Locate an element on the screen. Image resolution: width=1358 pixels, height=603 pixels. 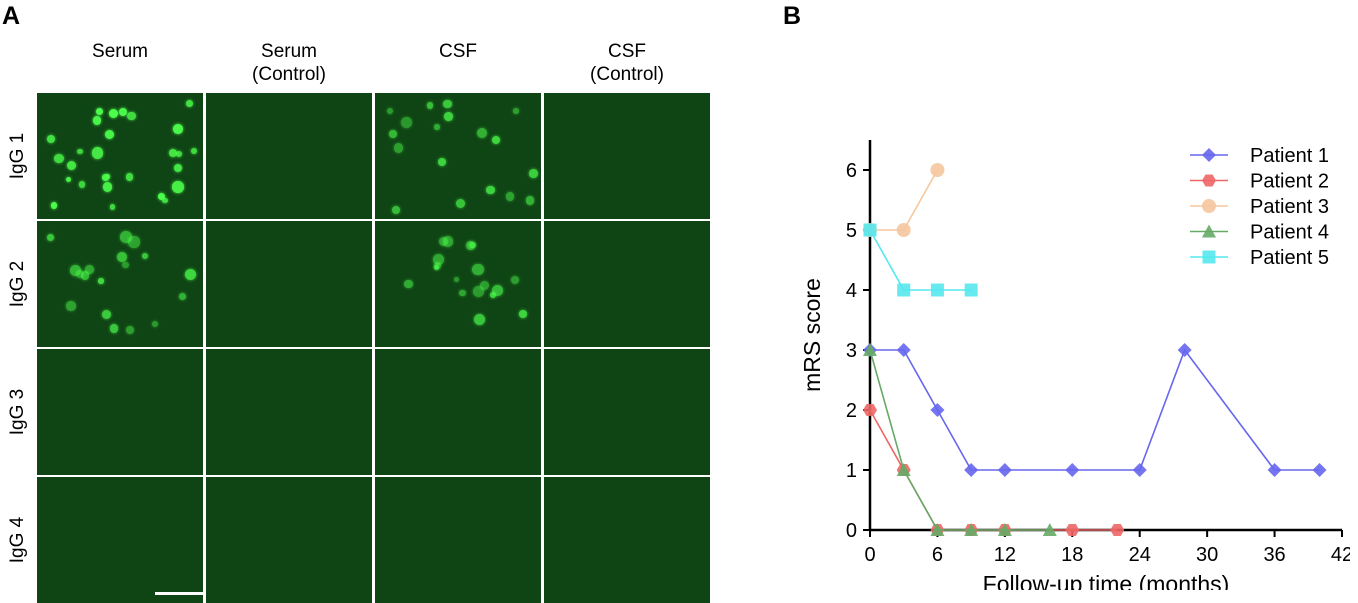
x-axis-label: Follow-up time (months) is located at coordinates (1106, 580).